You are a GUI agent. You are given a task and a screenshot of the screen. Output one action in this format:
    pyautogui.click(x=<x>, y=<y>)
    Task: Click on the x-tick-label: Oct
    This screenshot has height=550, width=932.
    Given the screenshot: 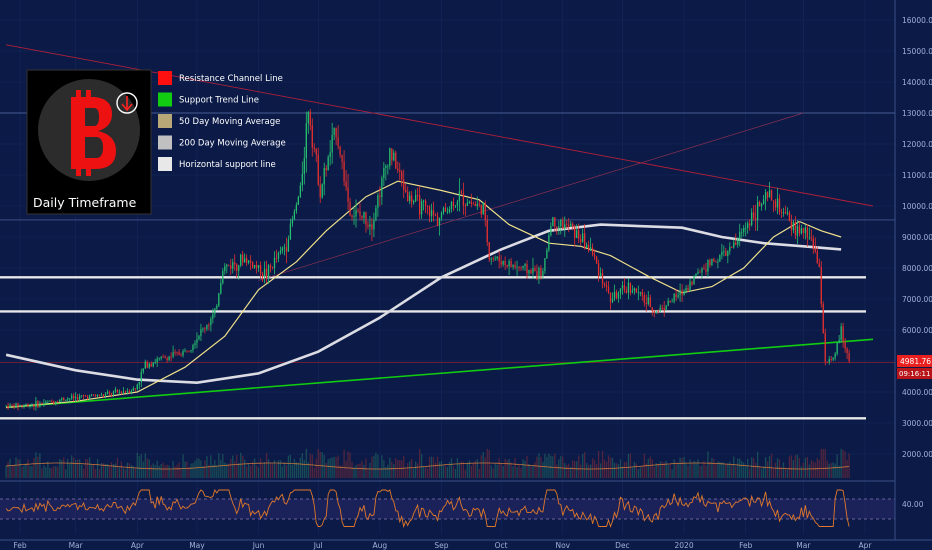 What is the action you would take?
    pyautogui.click(x=501, y=545)
    